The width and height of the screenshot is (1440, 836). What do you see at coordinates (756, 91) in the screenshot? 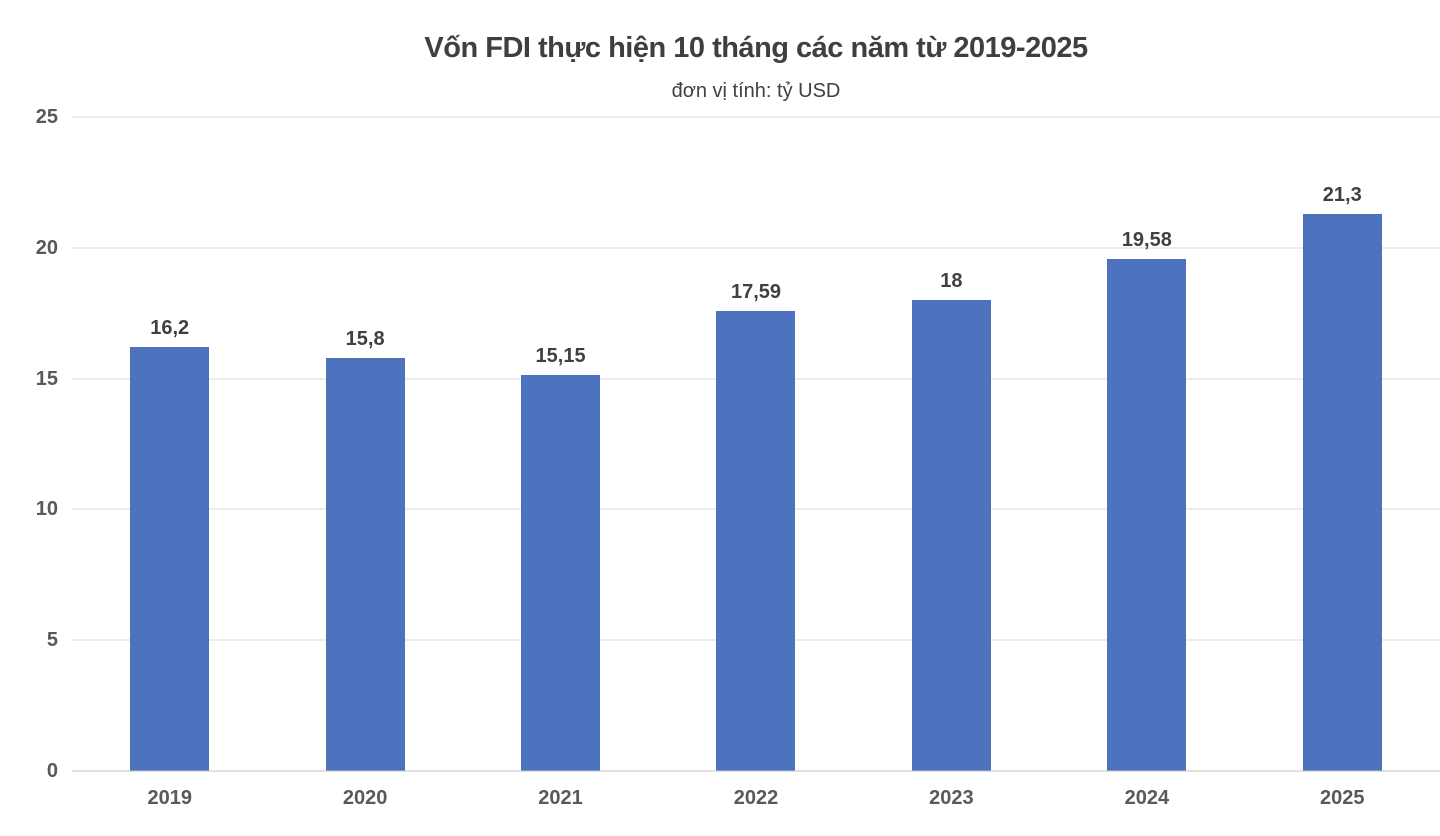
I see `chart-subtitle: đơn vị tính: tỷ USD` at bounding box center [756, 91].